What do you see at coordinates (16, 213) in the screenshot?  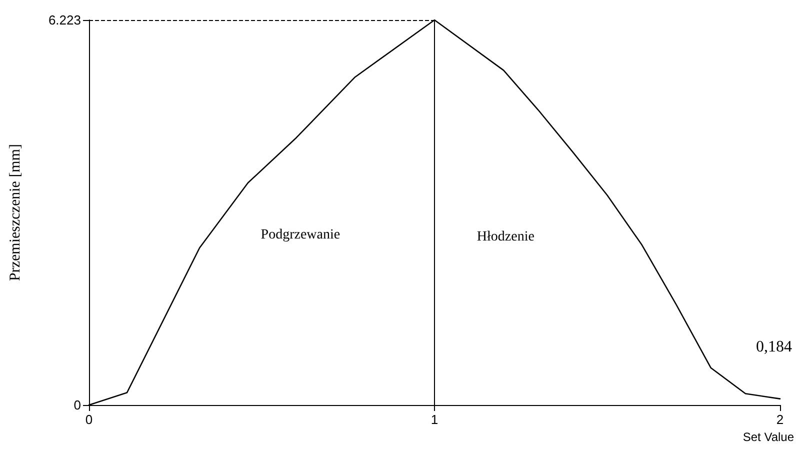 I see `y-axis-title: Przemieszczenie [mm]` at bounding box center [16, 213].